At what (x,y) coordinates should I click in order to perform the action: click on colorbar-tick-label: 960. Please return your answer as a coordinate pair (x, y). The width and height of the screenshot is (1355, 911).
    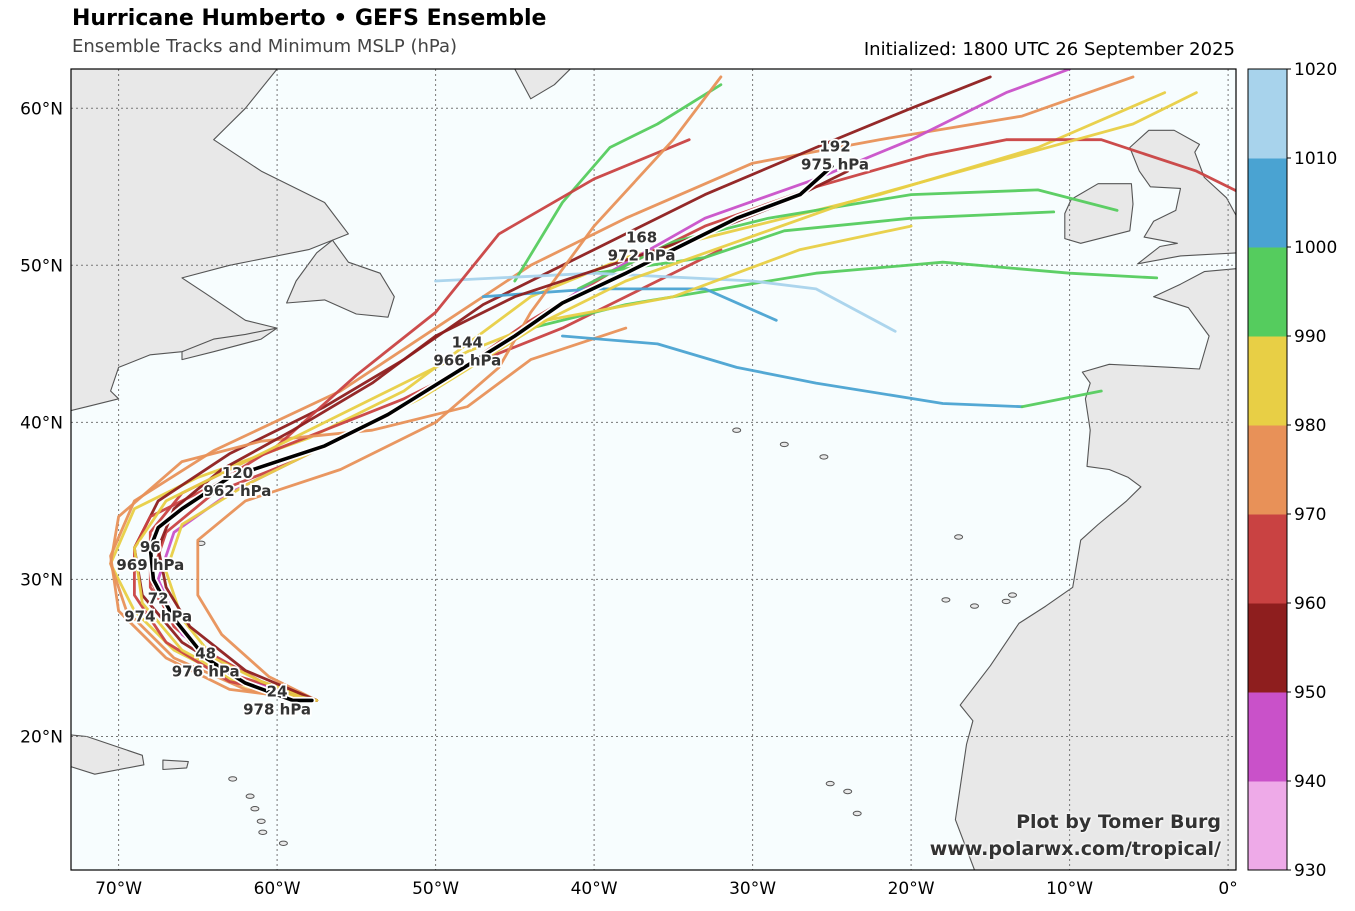
    Looking at the image, I should click on (1310, 604).